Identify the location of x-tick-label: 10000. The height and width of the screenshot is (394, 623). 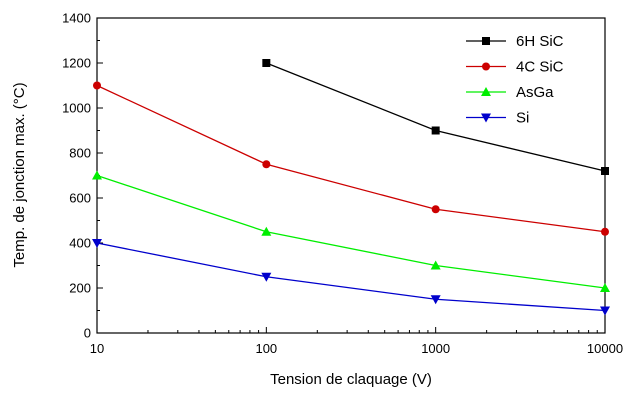
(605, 348).